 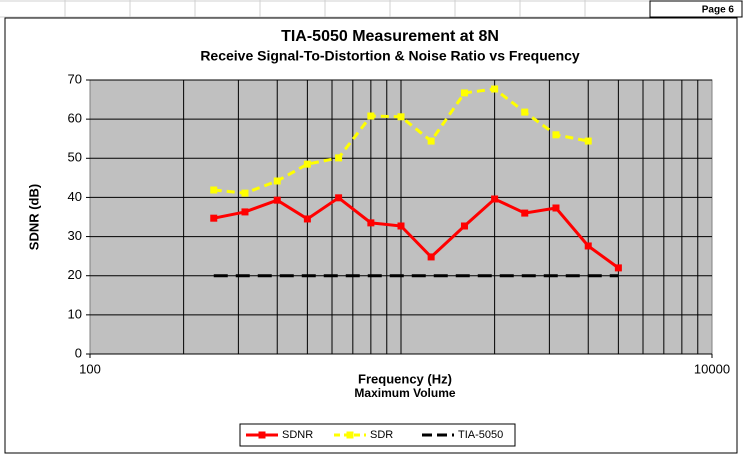 What do you see at coordinates (405, 378) in the screenshot?
I see `x-axis-title: Frequency (Hz)` at bounding box center [405, 378].